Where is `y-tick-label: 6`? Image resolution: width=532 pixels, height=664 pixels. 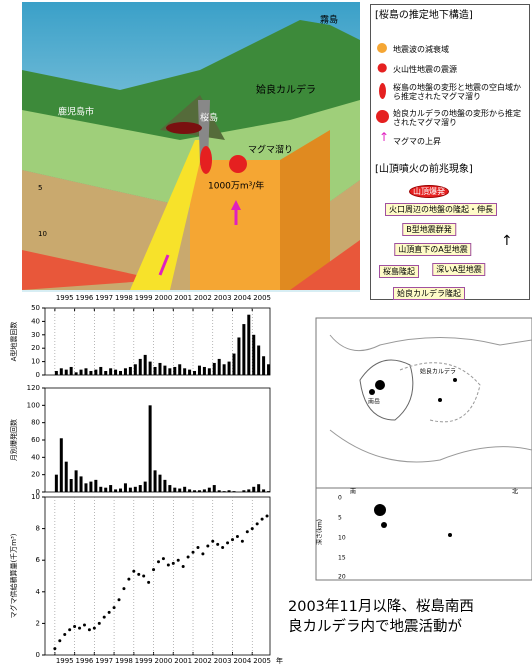 y-tick-label: 6 is located at coordinates (38, 560).